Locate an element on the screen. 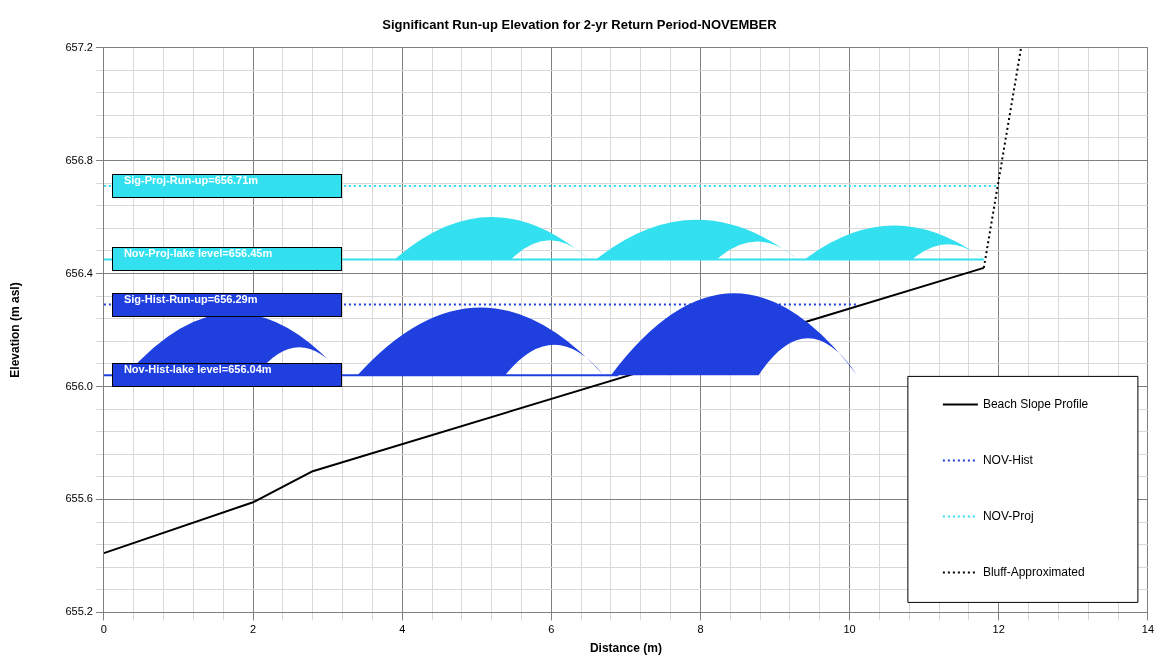  legend-label: Beach Slope Profile is located at coordinates (1035, 403).